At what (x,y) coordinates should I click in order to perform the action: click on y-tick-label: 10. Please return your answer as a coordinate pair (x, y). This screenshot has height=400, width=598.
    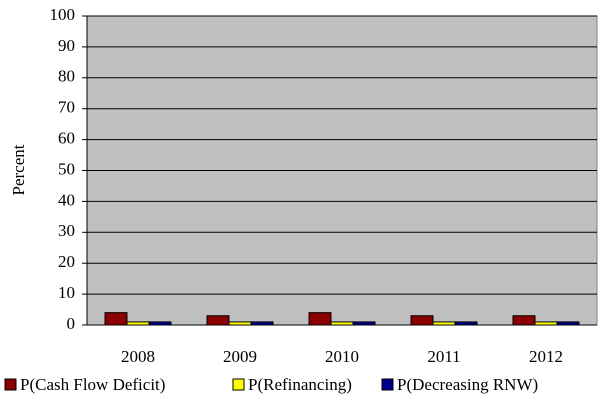
    Looking at the image, I should click on (66, 292).